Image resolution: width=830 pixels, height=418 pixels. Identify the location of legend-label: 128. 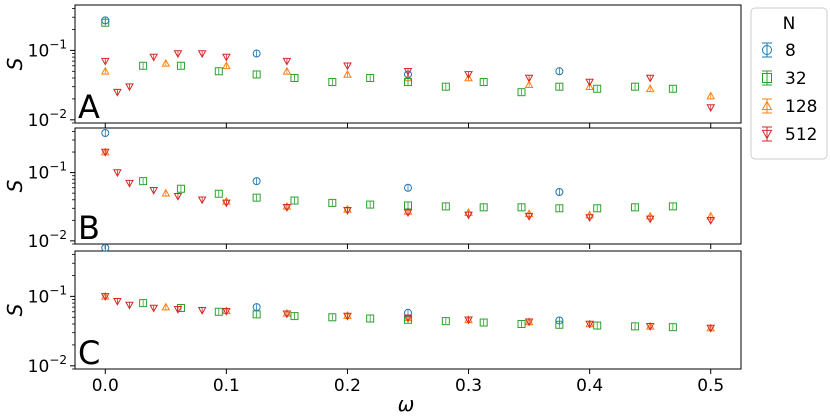
(801, 107).